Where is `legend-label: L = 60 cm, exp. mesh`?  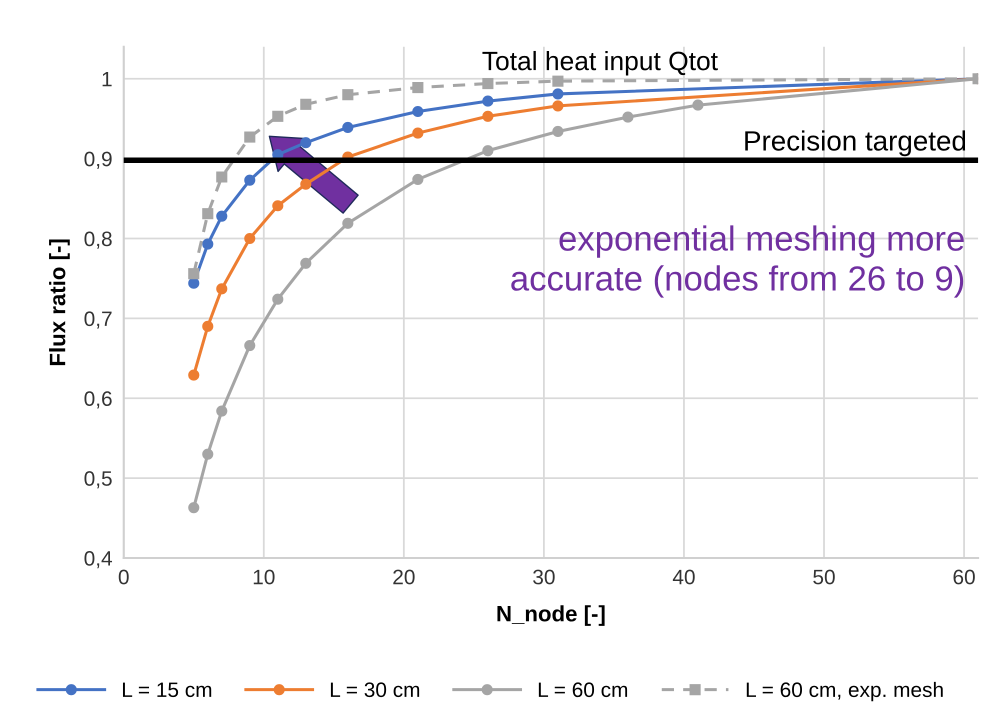 legend-label: L = 60 cm, exp. mesh is located at coordinates (844, 692).